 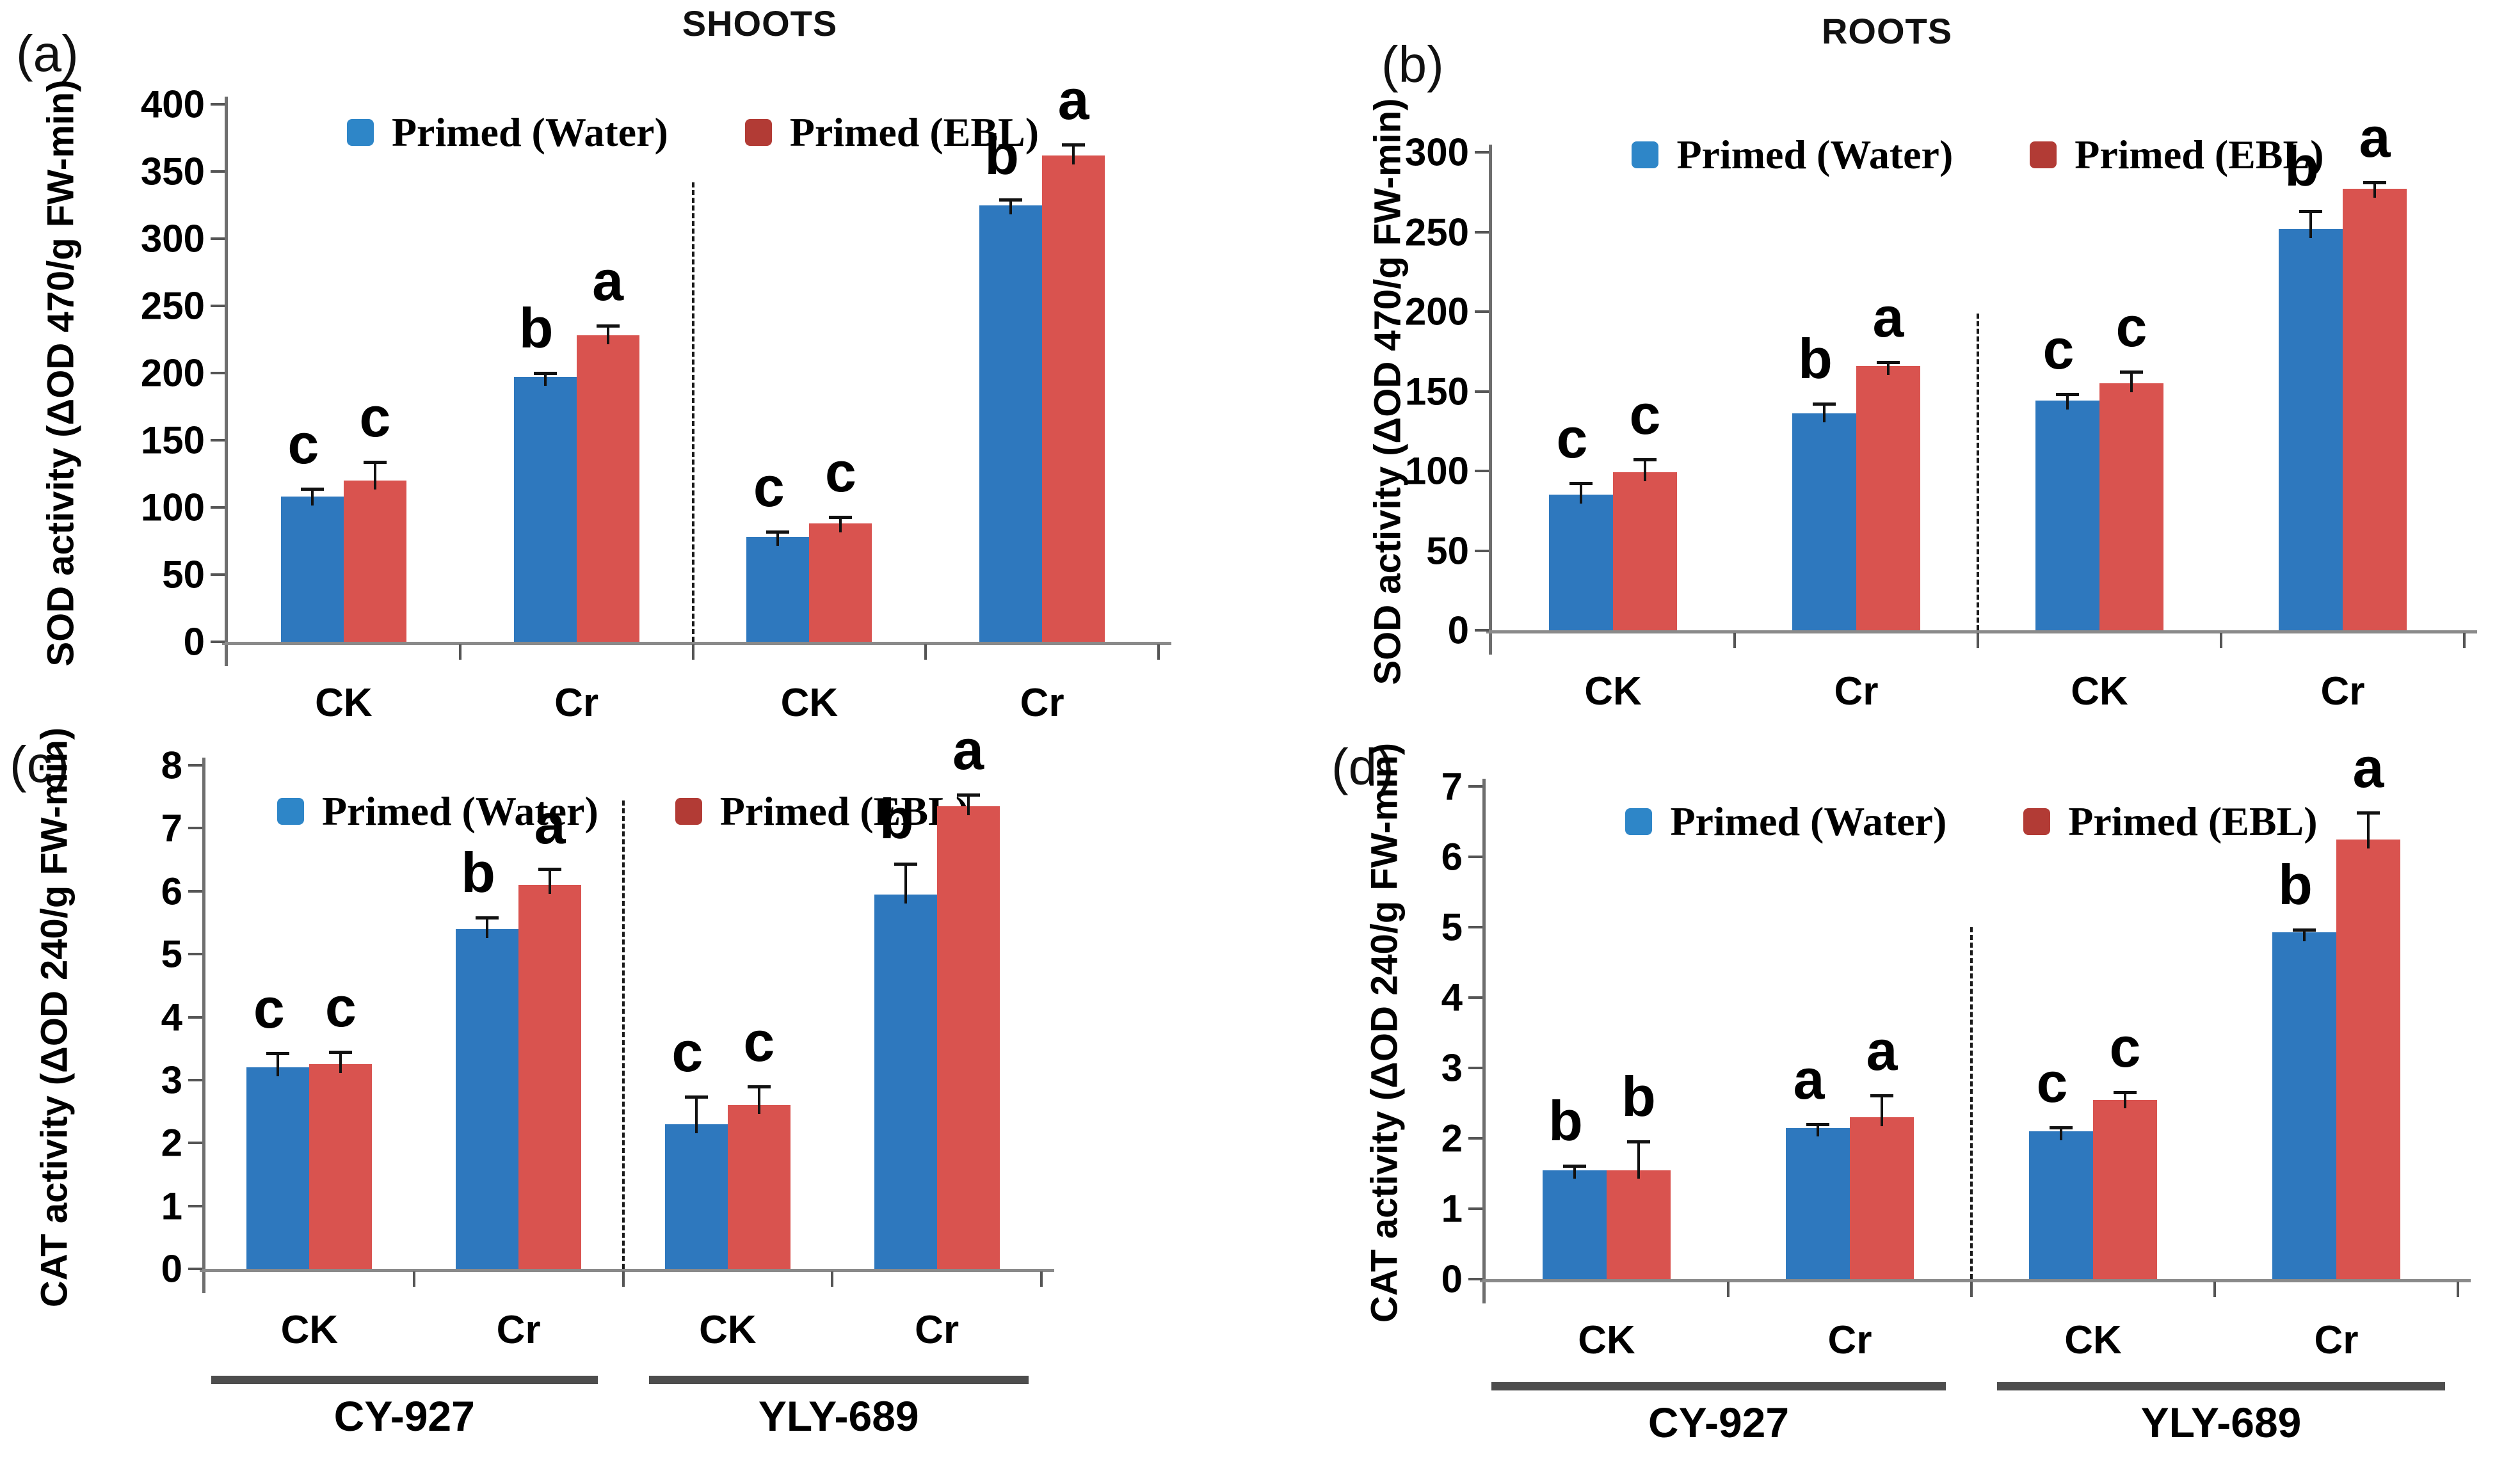 I want to click on water-legend-swatch-icon, so click(x=1639, y=821).